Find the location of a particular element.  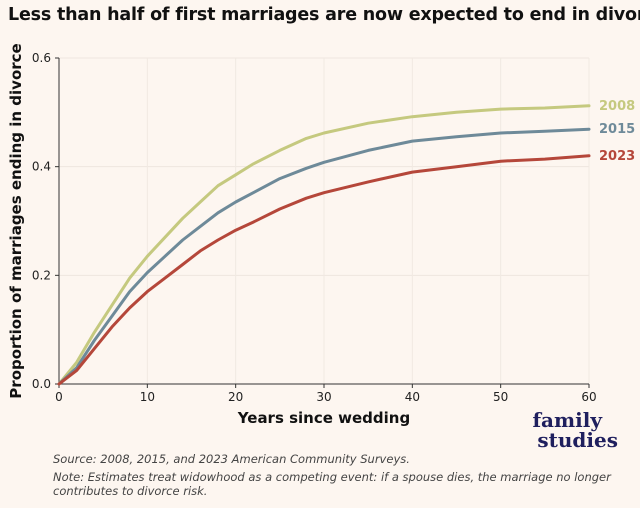

x-tick-label: 30 is located at coordinates (323, 397).